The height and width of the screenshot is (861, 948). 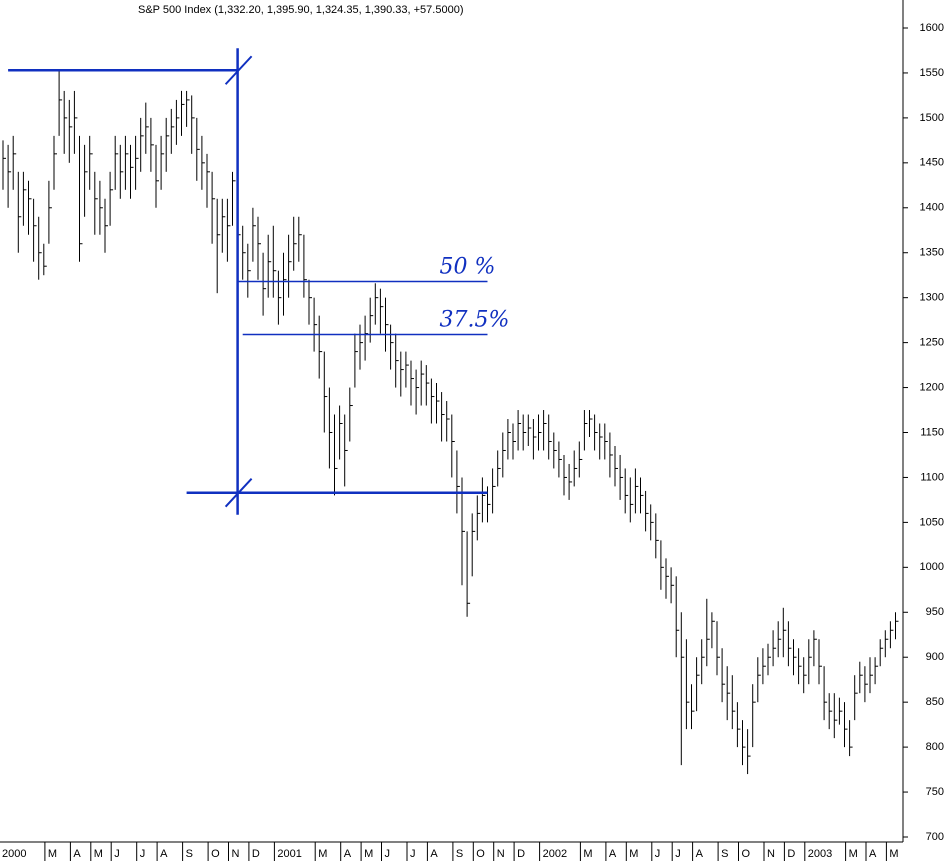 I want to click on y-tick-label: 1450, so click(x=932, y=163).